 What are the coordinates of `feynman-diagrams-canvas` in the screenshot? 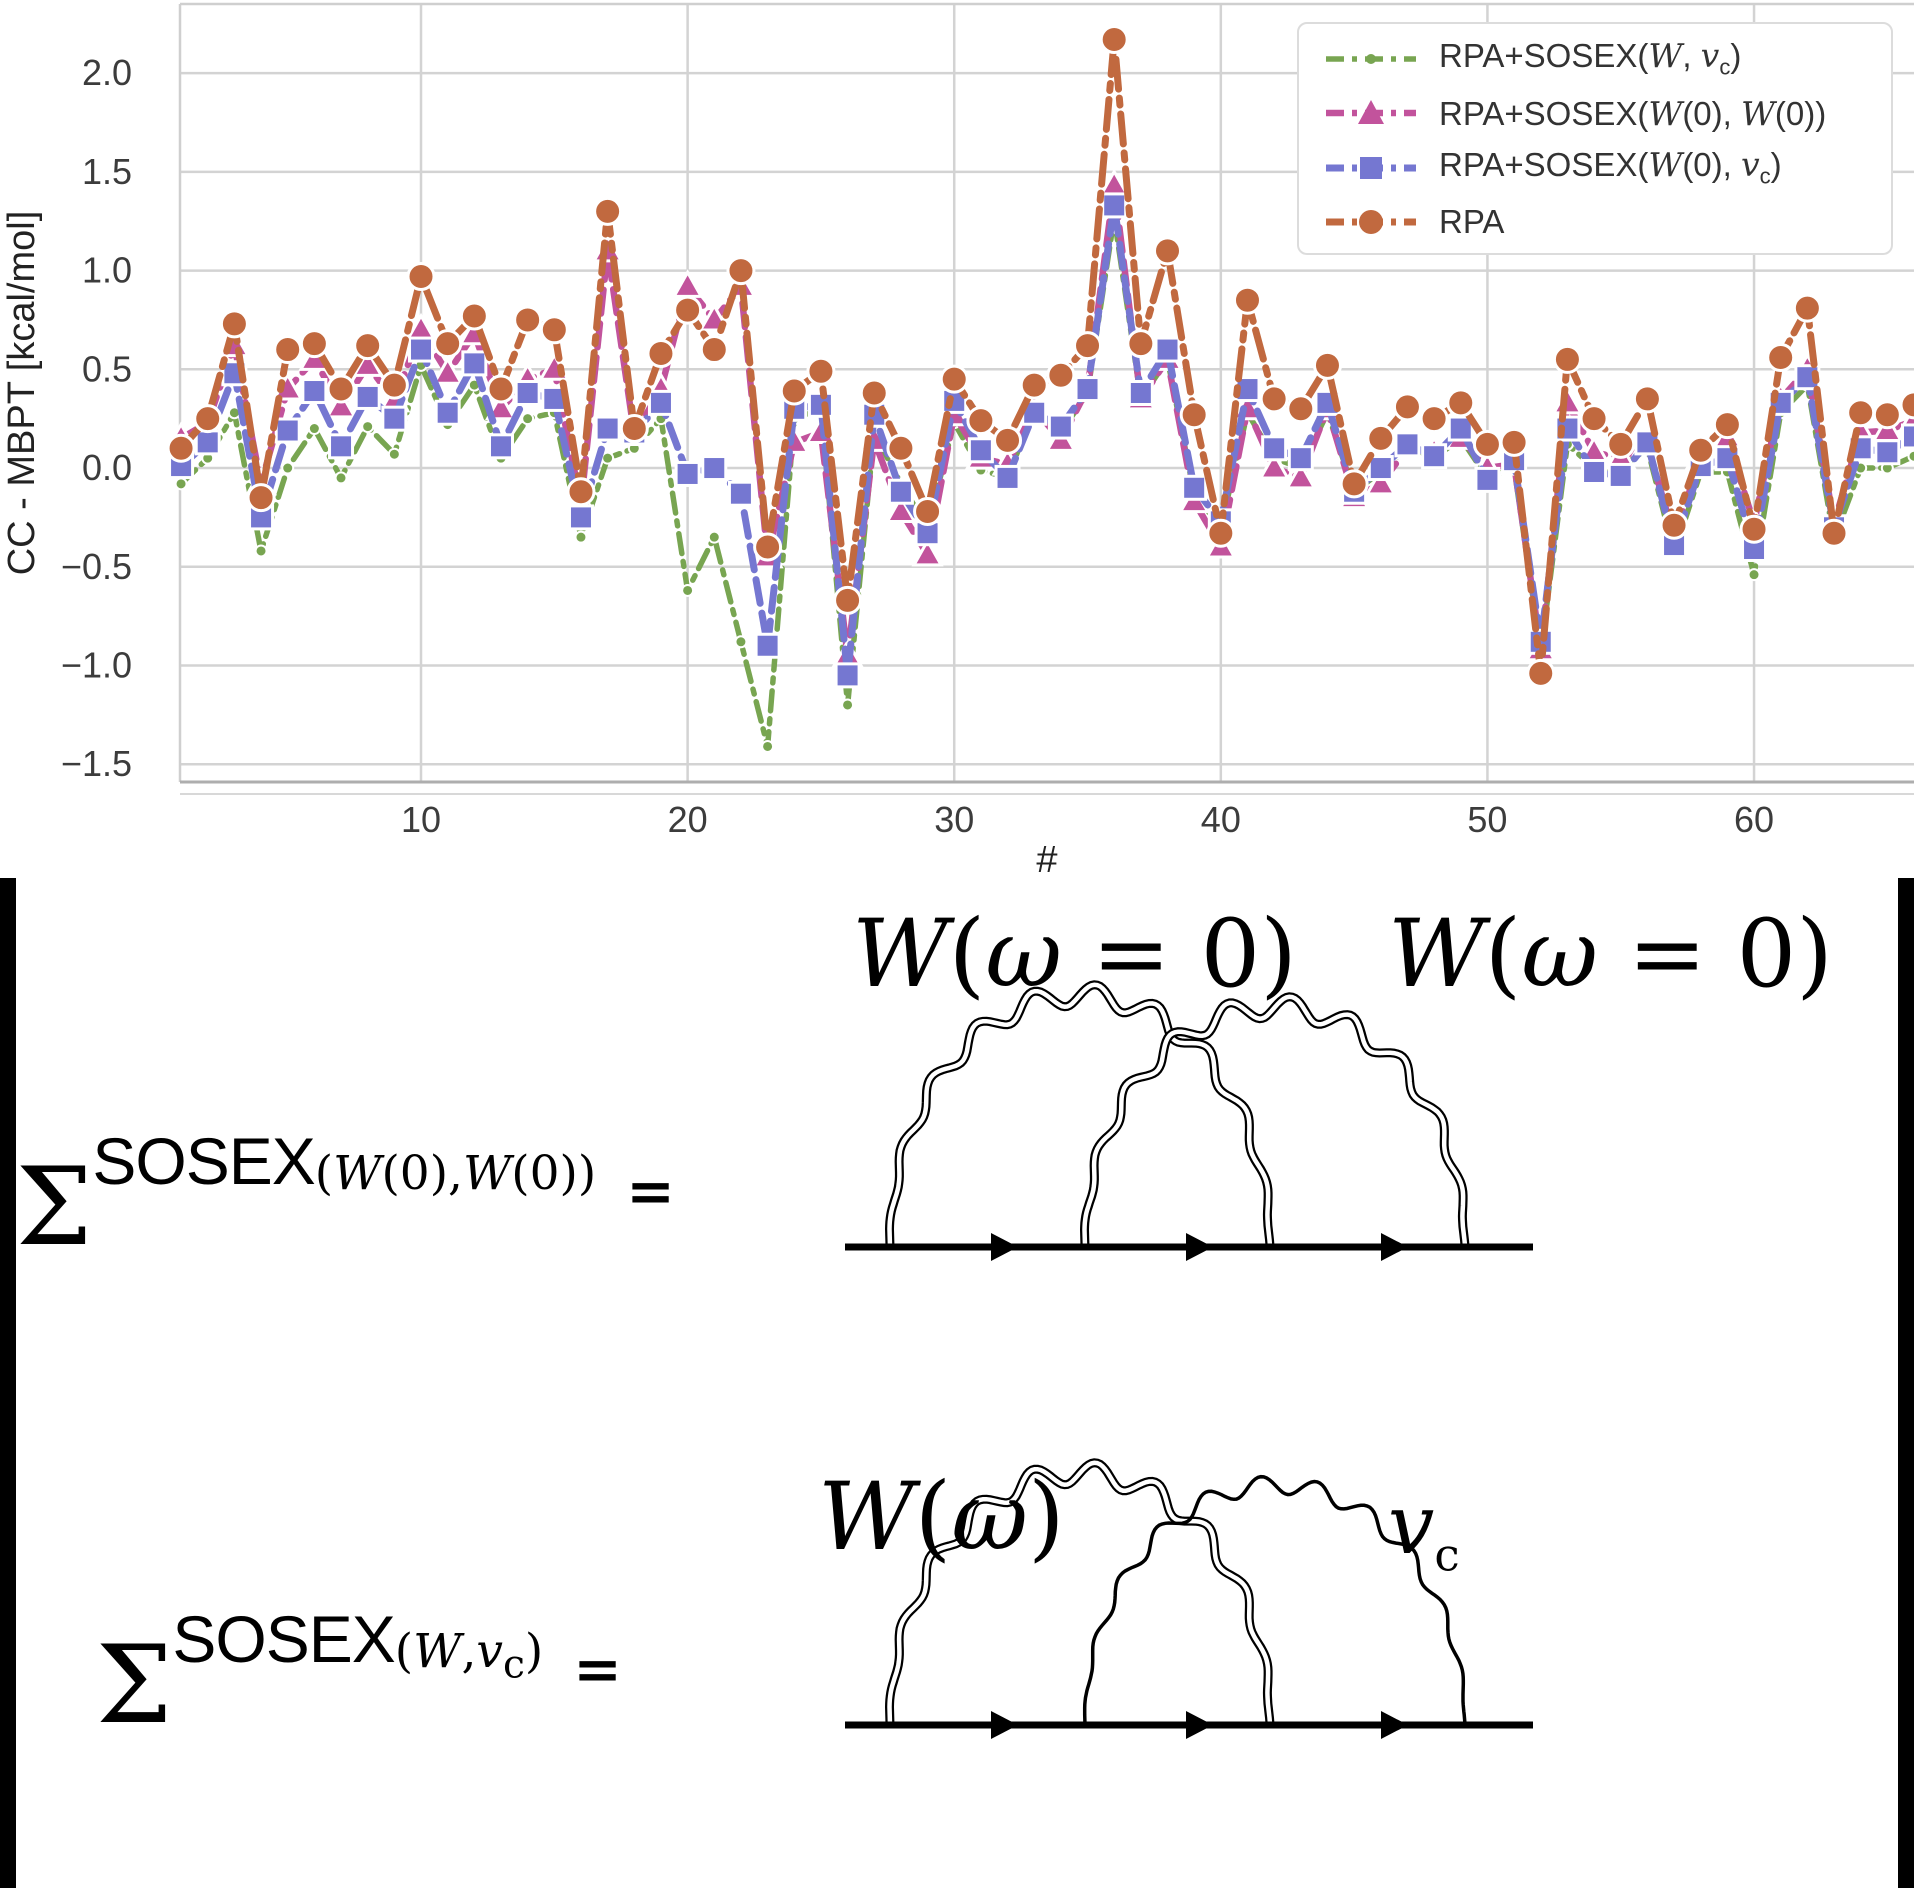 It's located at (1189, 1359).